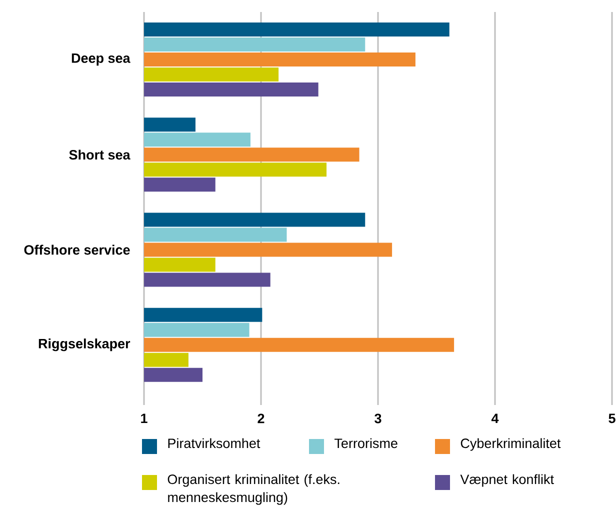  I want to click on legend-label: Cyberkriminalitet, so click(510, 444).